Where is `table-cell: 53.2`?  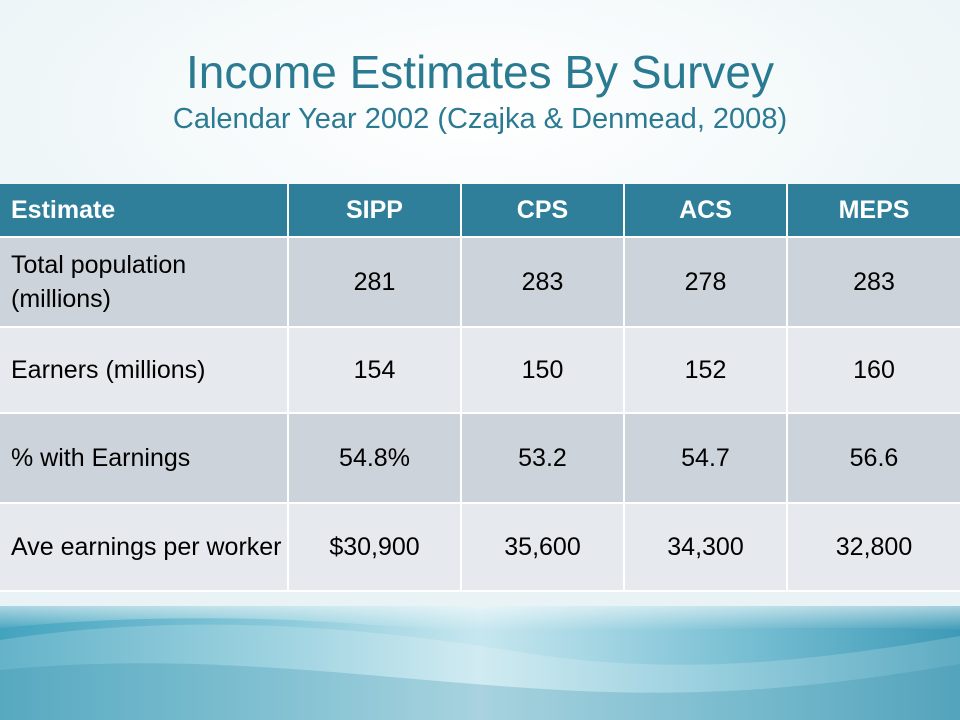
table-cell: 53.2 is located at coordinates (543, 458).